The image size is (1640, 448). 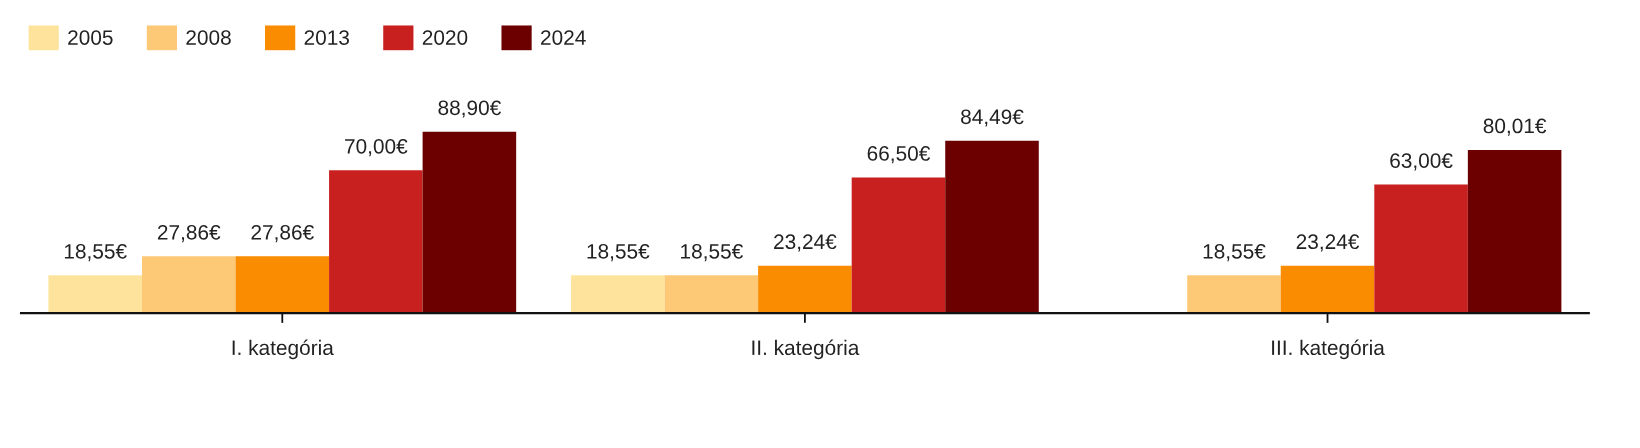 What do you see at coordinates (376, 147) in the screenshot?
I see `data-label: 70,00€` at bounding box center [376, 147].